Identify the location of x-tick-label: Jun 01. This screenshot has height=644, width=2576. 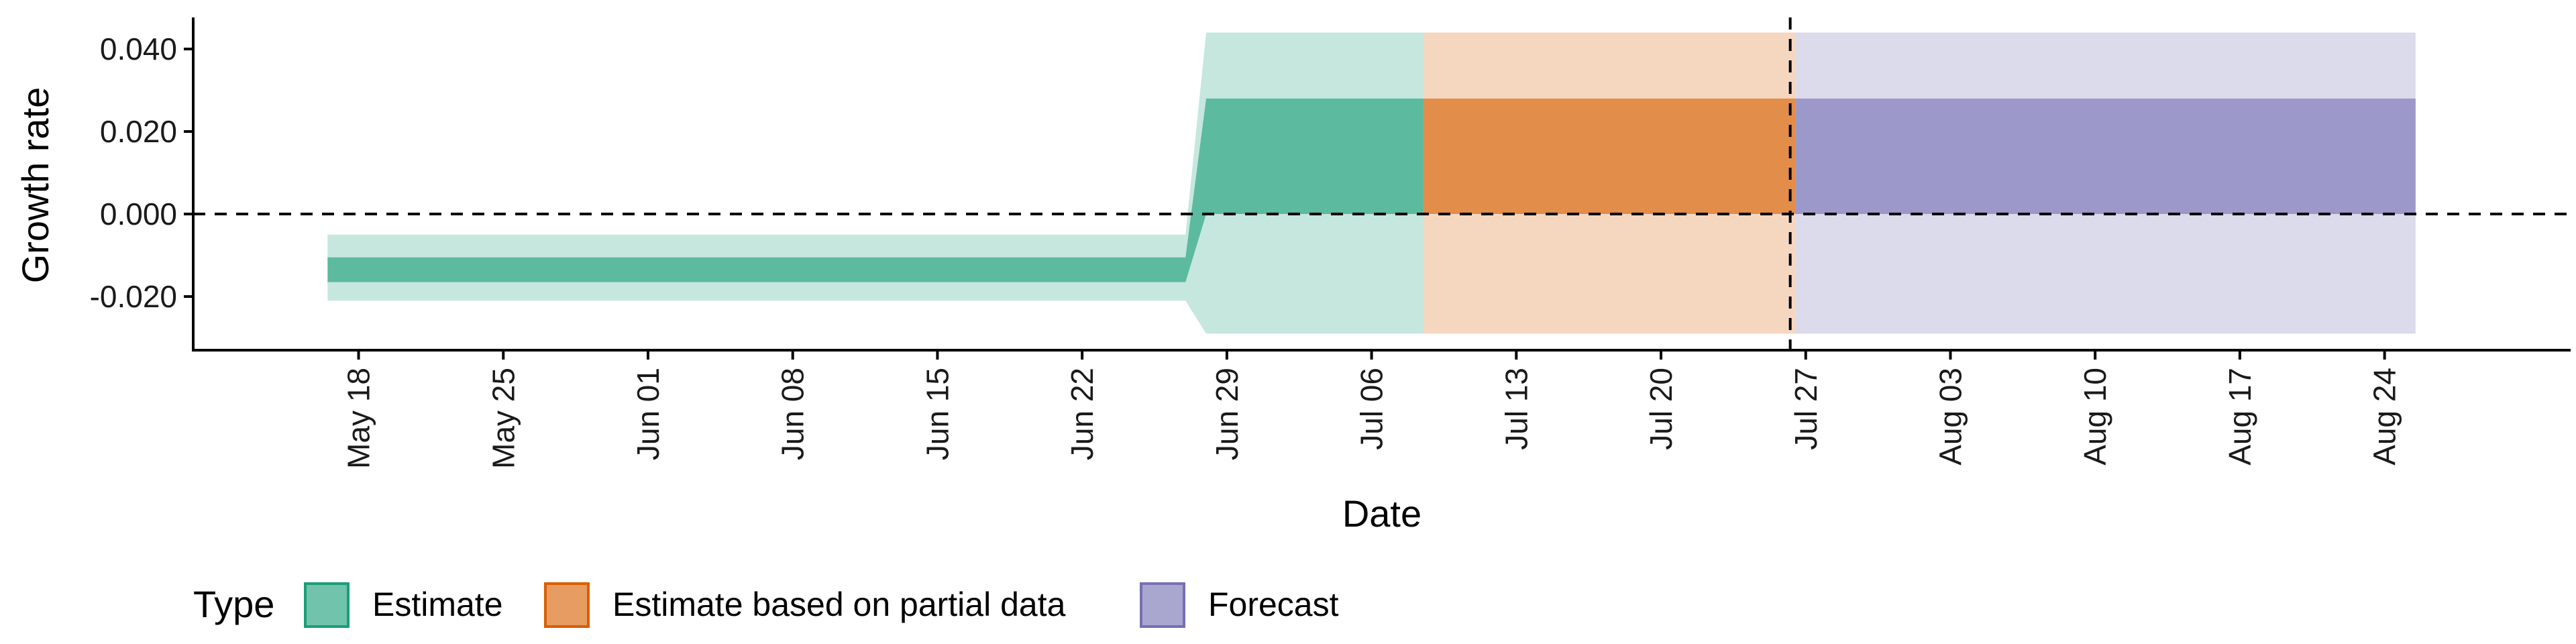
(648, 414).